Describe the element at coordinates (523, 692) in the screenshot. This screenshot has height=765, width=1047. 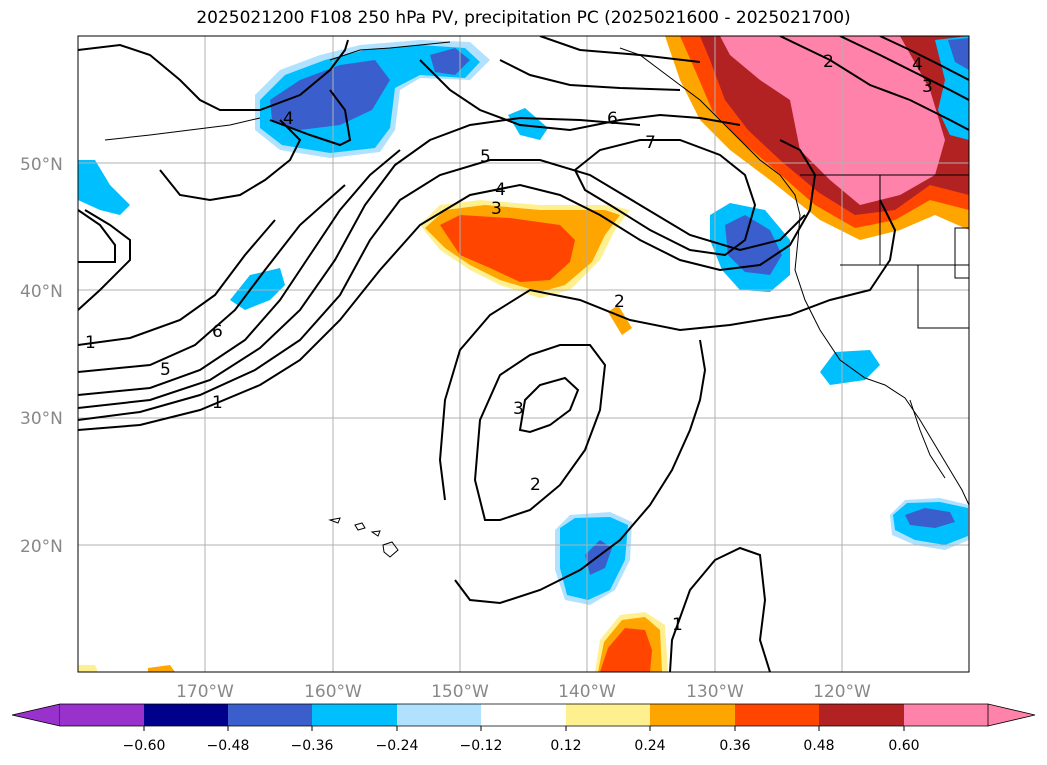
I see `lon-tick-labels: 170°W 160°W 150°W 140°W 130°W 120°W` at that location.